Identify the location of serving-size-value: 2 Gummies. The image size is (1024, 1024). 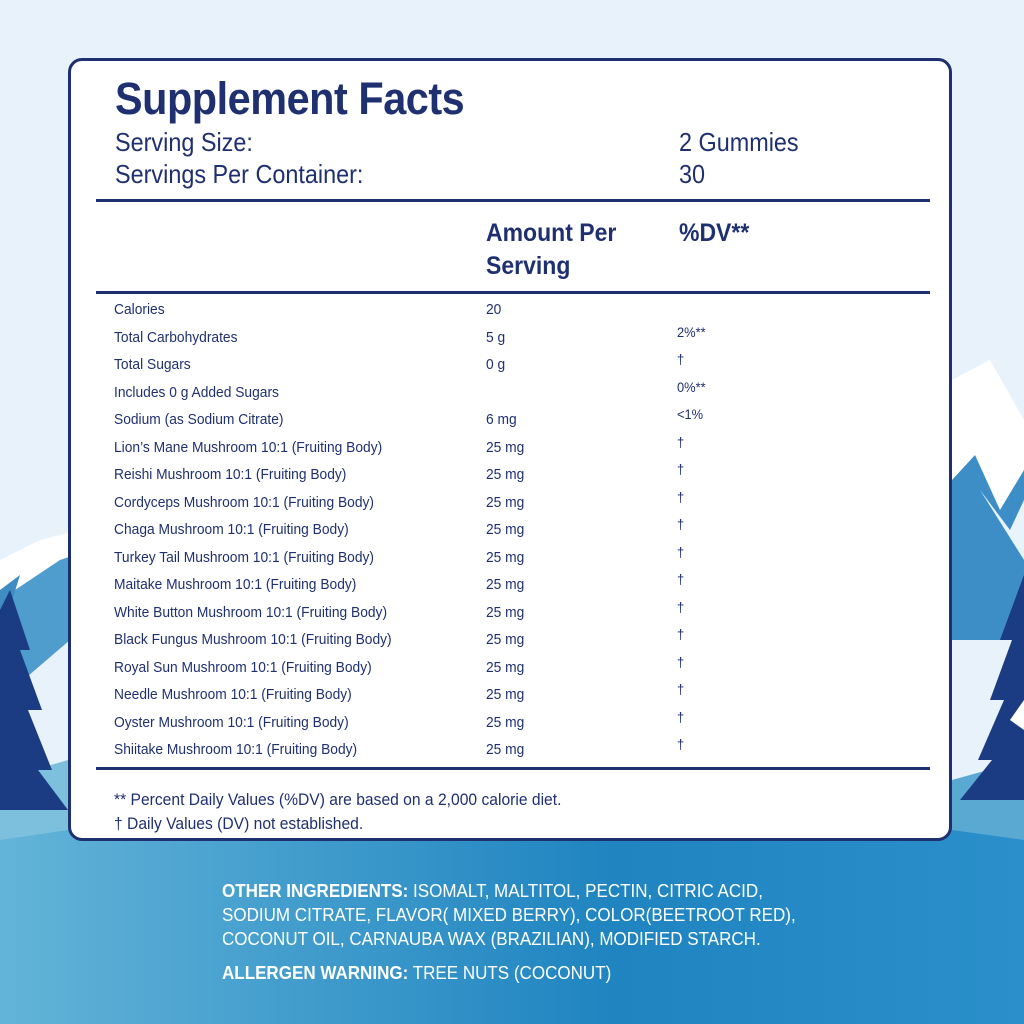
(739, 142).